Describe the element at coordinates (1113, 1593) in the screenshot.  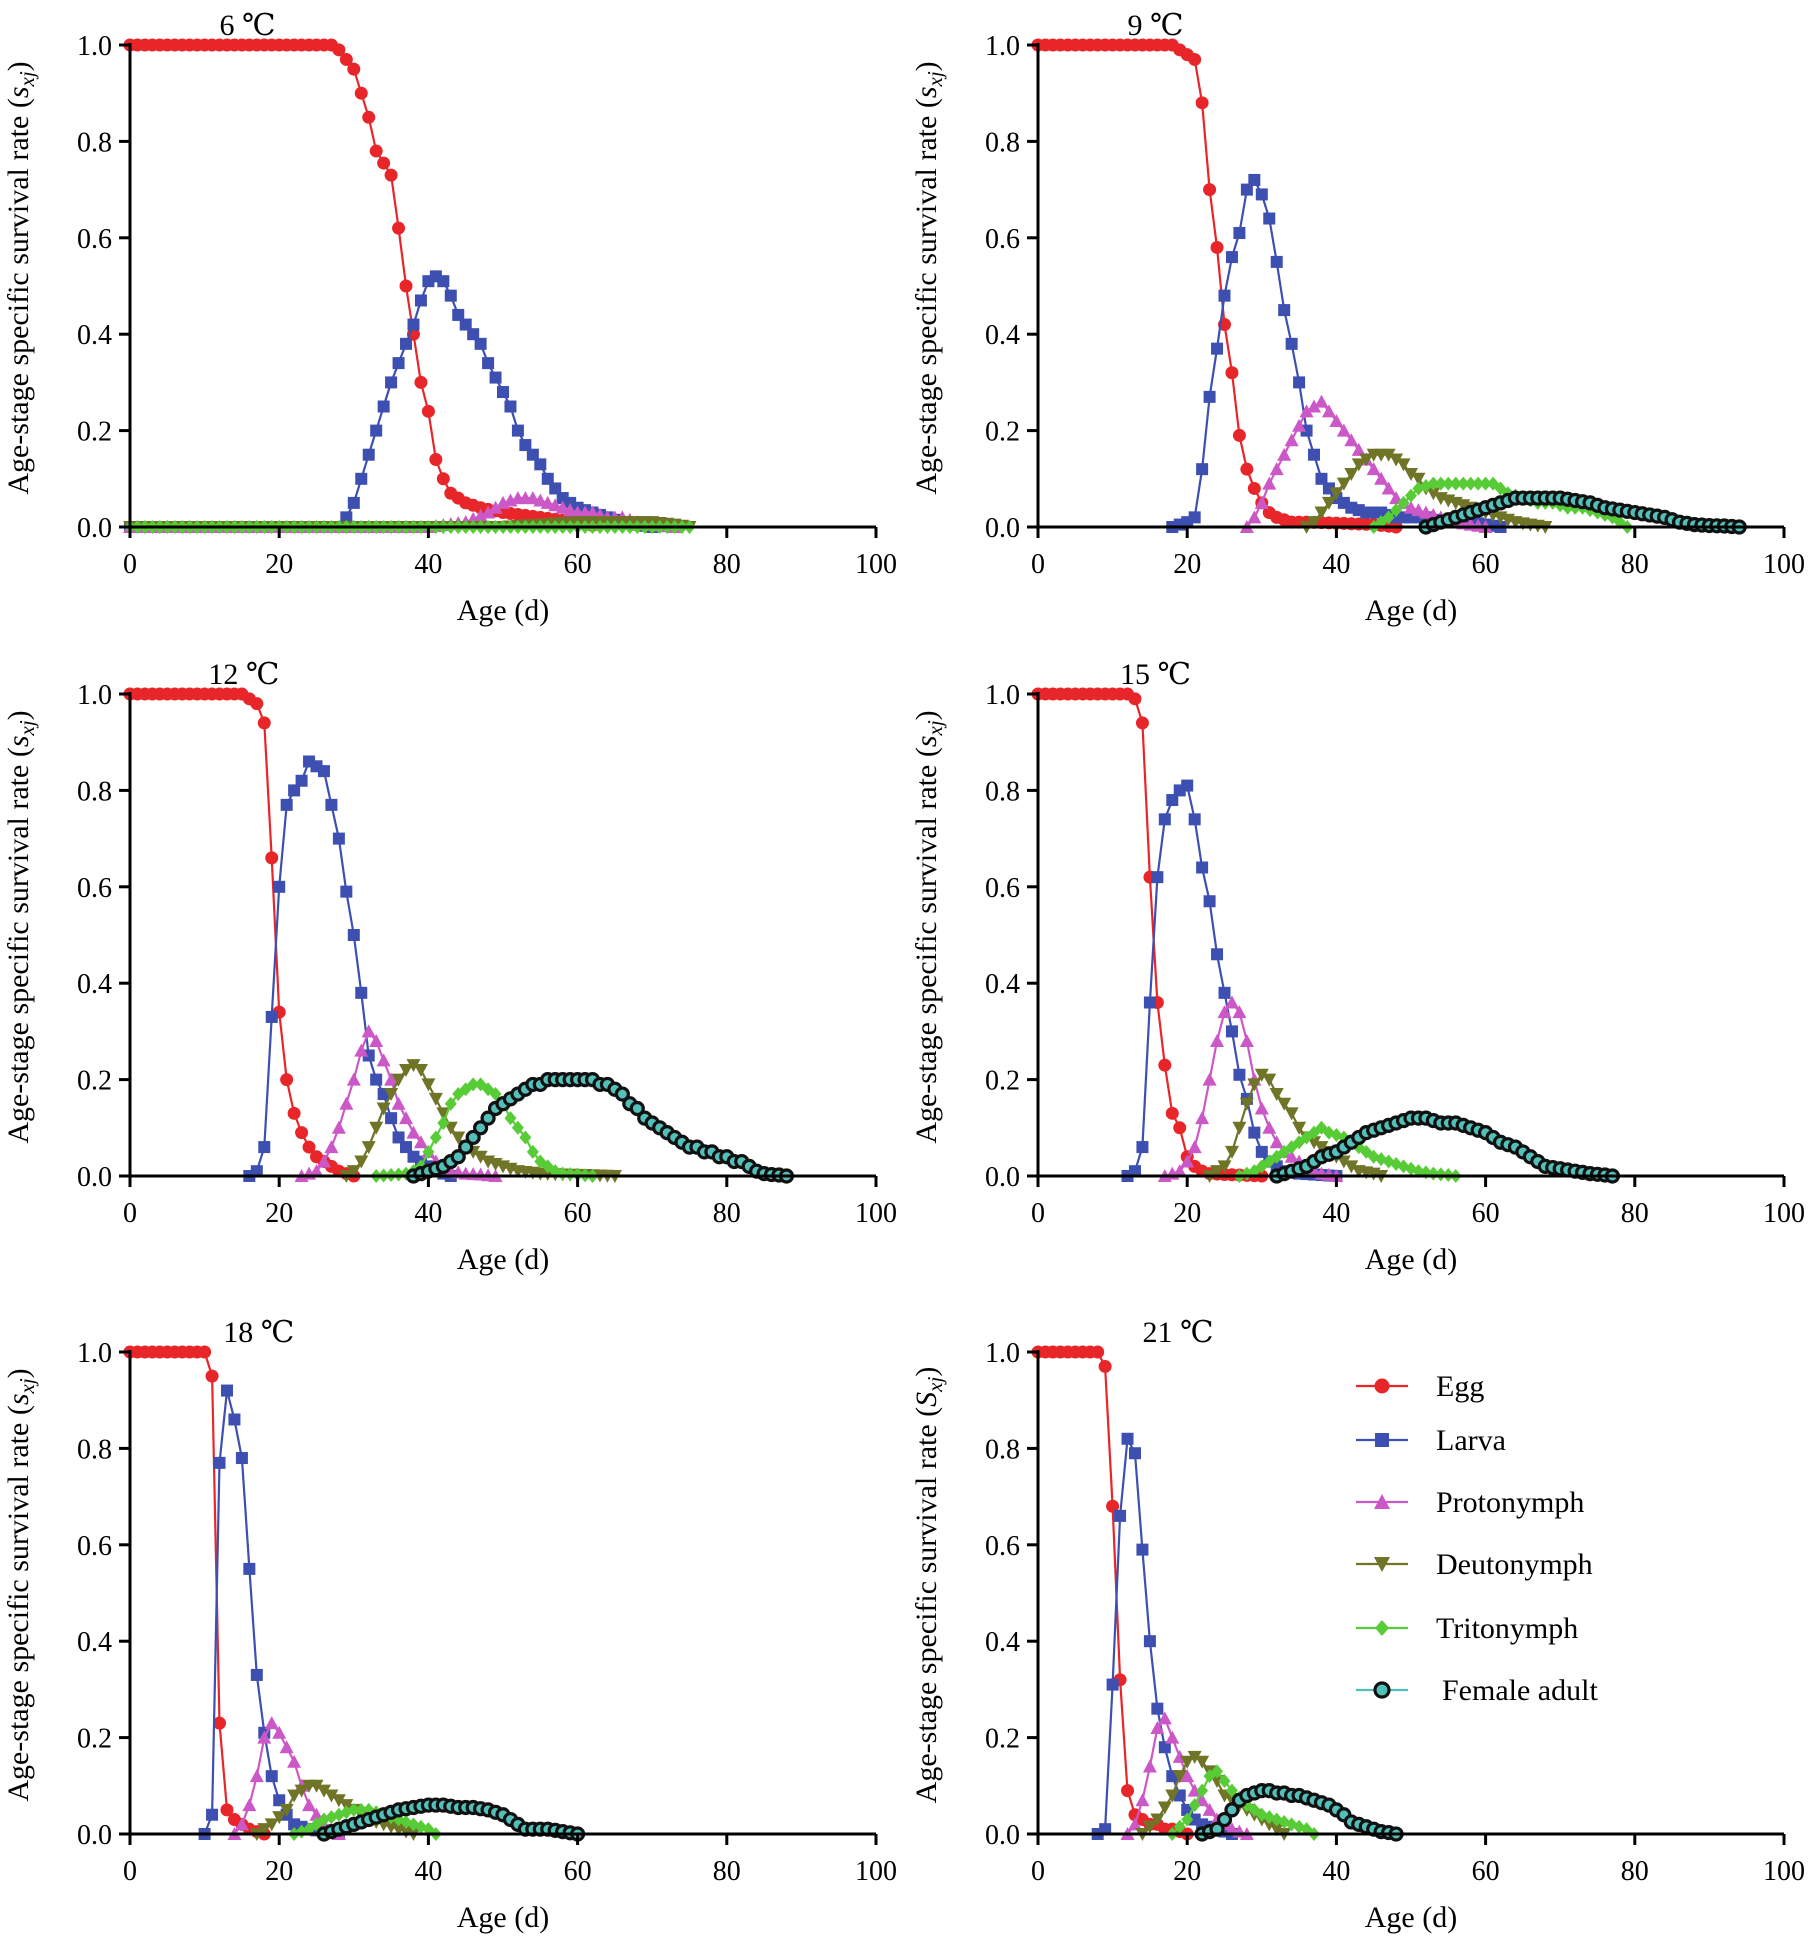
I see `egg-line` at that location.